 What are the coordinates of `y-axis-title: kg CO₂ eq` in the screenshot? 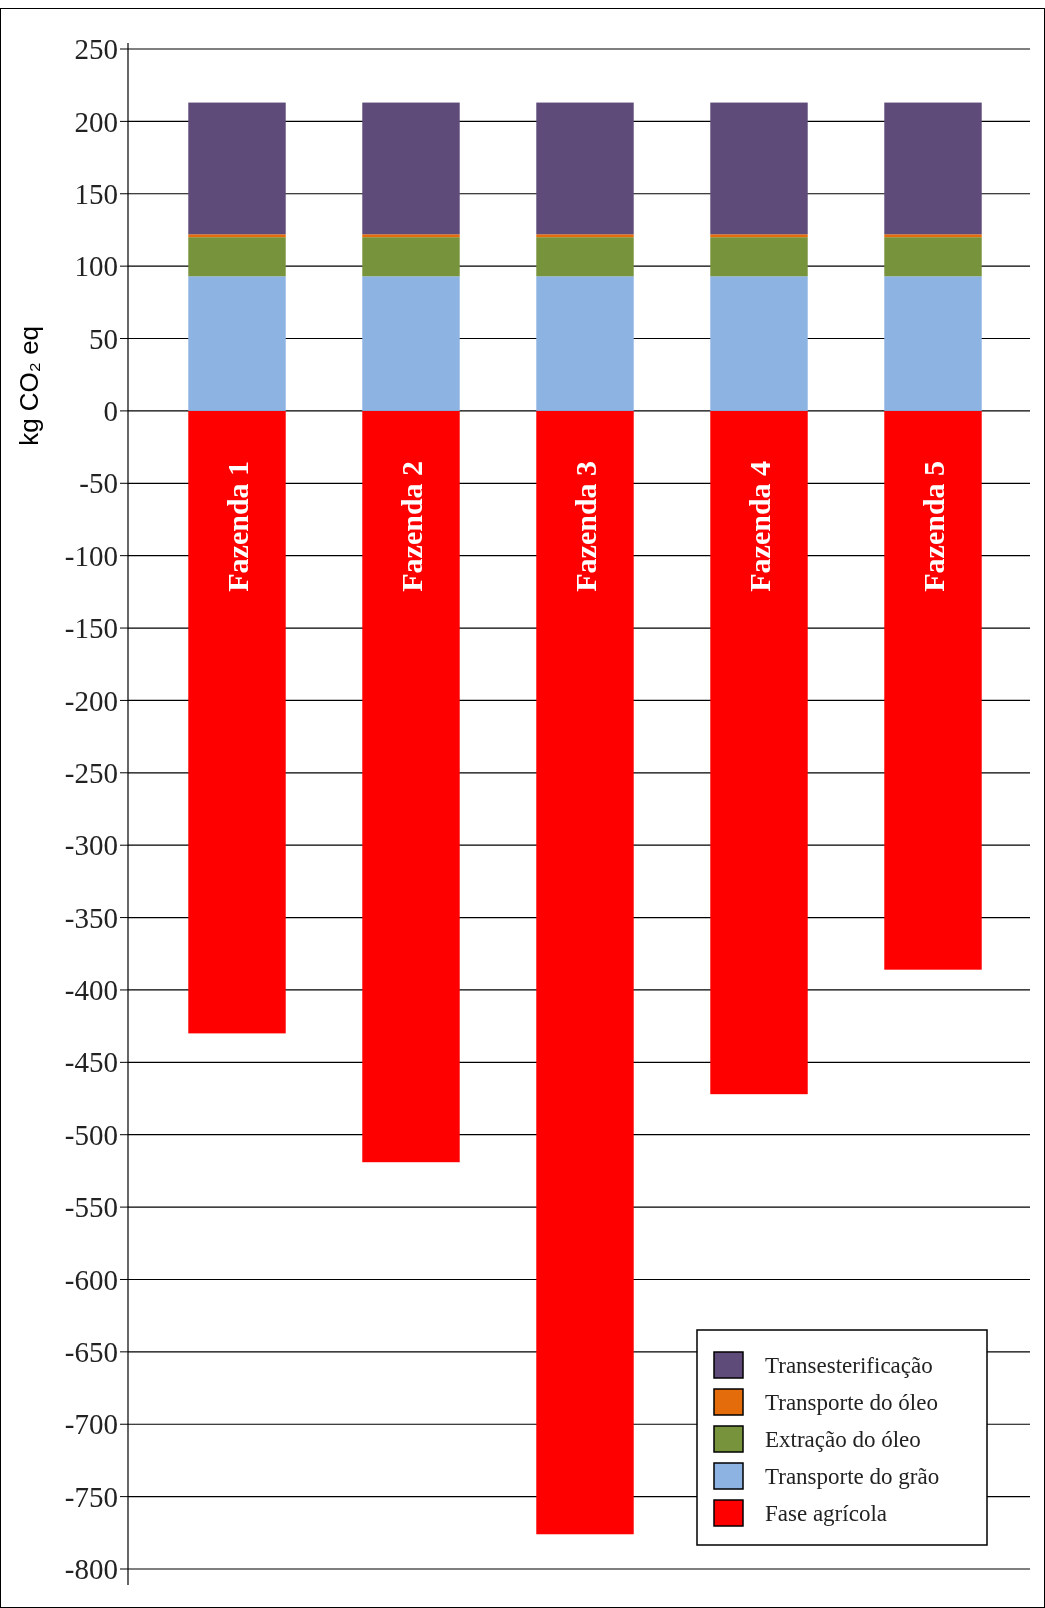 It's located at (29, 385).